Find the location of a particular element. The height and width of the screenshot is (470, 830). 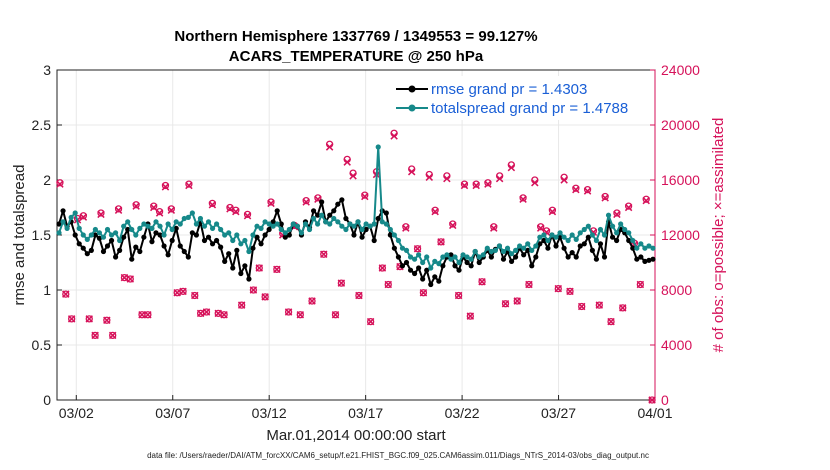

y-tick-label-right: 16000 is located at coordinates (680, 180).